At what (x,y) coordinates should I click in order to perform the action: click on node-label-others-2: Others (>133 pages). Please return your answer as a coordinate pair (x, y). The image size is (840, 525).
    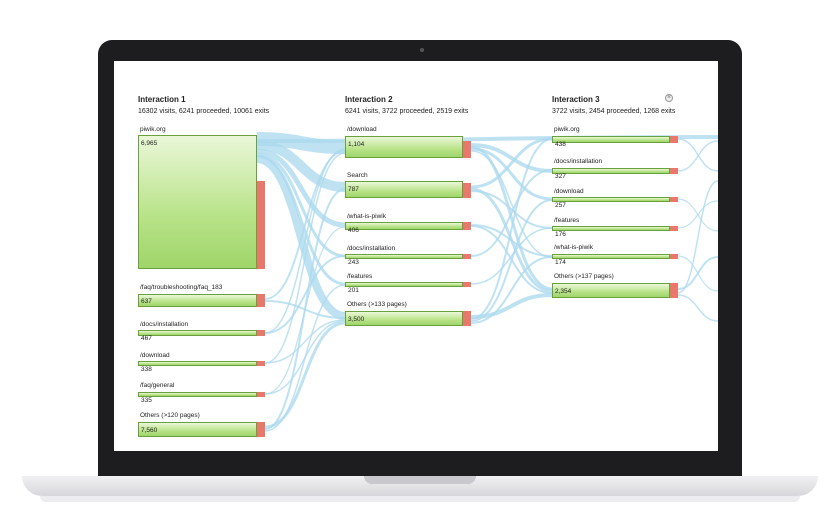
    Looking at the image, I should click on (377, 304).